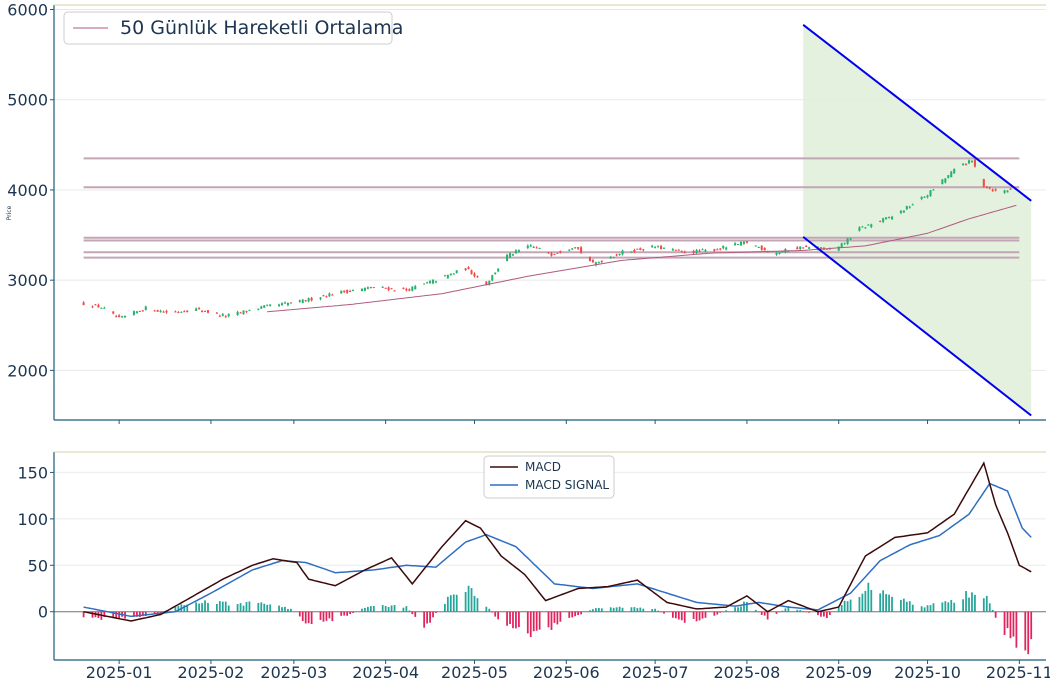 The image size is (1050, 683). What do you see at coordinates (655, 672) in the screenshot?
I see `x-tick-label: 2025-07` at bounding box center [655, 672].